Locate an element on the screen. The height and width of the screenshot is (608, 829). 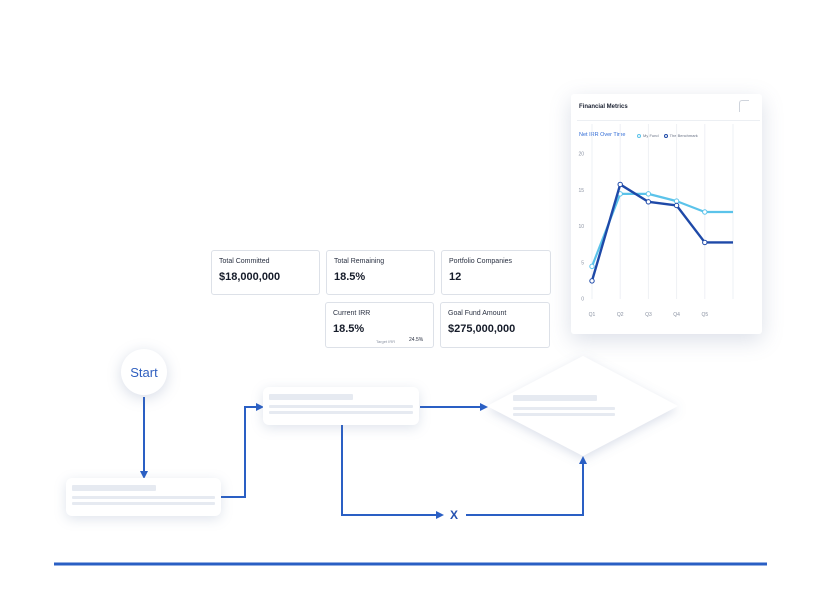
metric-value: 12 is located at coordinates (455, 277).